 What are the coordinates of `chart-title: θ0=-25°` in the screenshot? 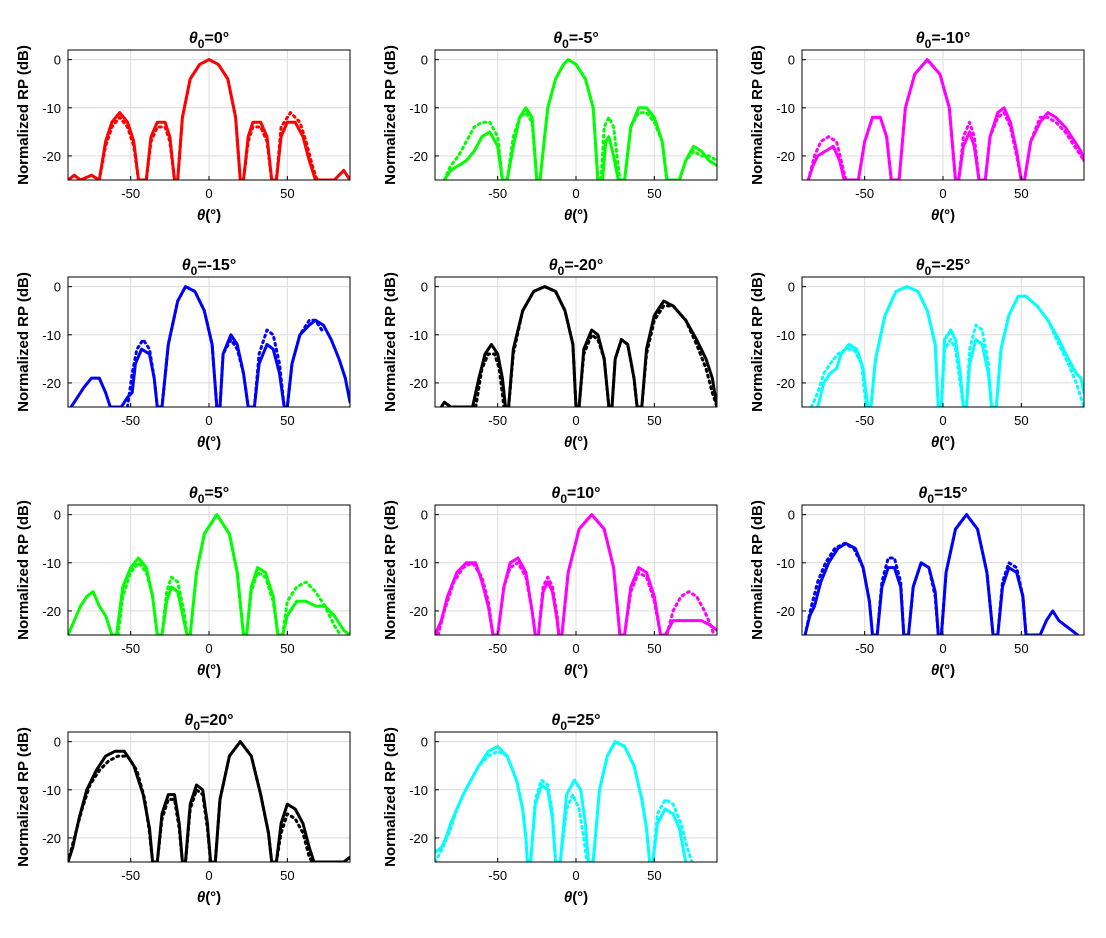 It's located at (943, 267).